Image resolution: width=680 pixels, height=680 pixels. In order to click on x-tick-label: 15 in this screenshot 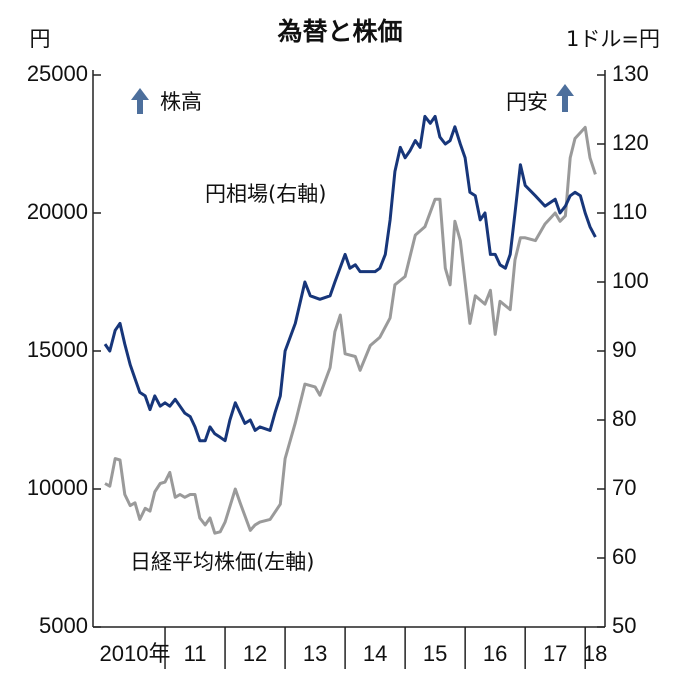, I will do `click(435, 653)`.